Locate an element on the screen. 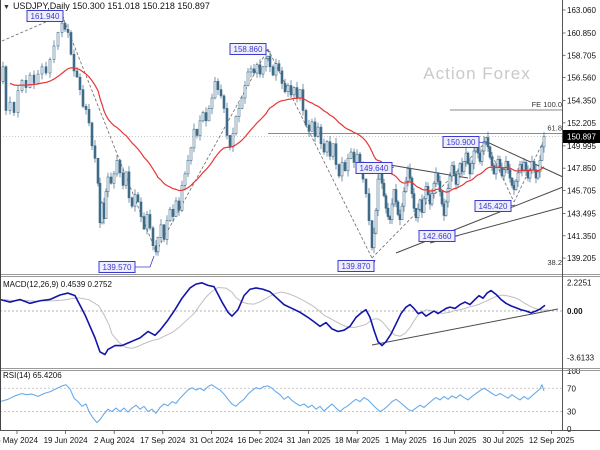  price-label-158.860: 158.860 is located at coordinates (249, 49).